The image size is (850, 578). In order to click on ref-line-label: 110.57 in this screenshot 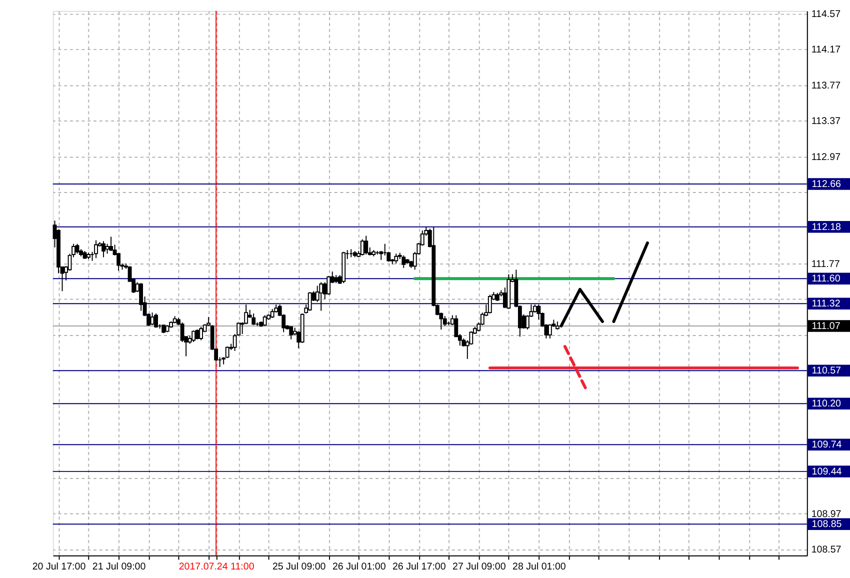, I will do `click(827, 371)`.